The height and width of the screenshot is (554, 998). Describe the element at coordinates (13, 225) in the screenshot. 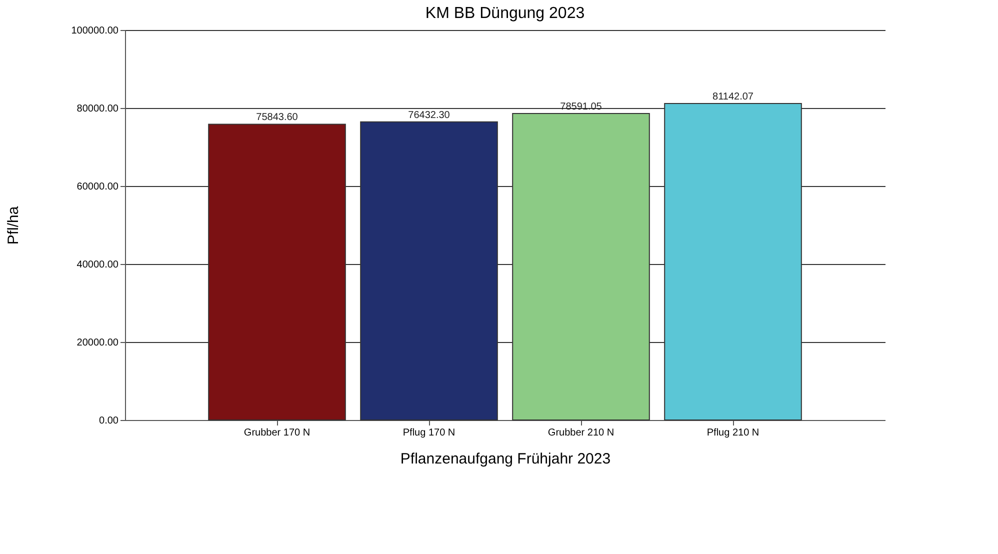

I see `y-axis-title: Pfl/ha` at that location.